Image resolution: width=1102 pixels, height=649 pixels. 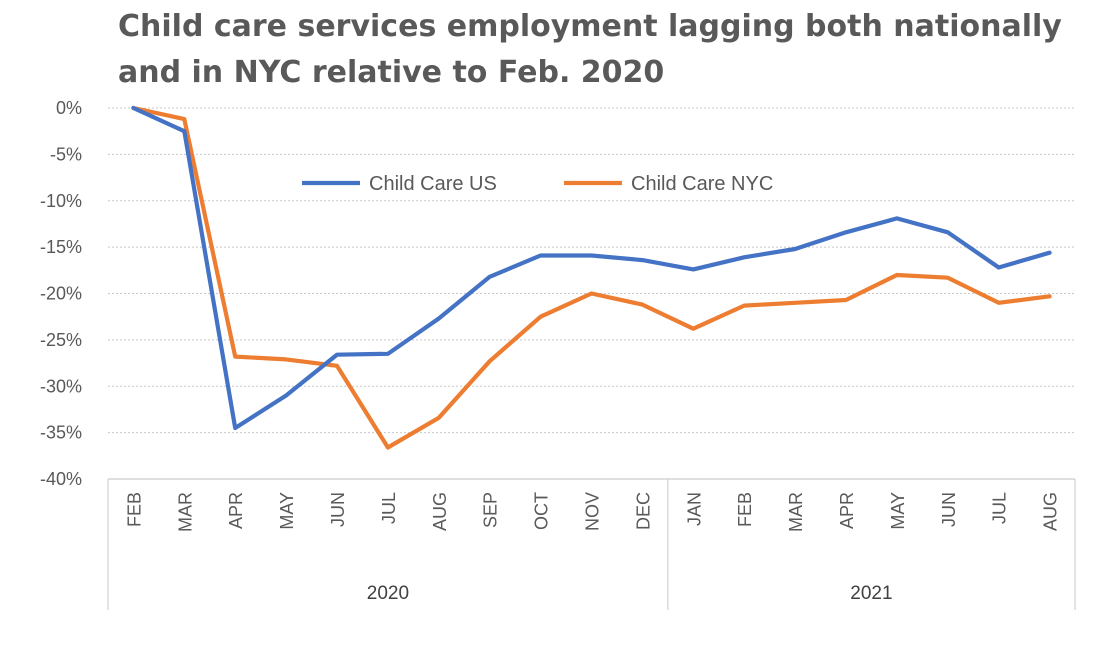 What do you see at coordinates (694, 509) in the screenshot?
I see `x-tick-label: JAN` at bounding box center [694, 509].